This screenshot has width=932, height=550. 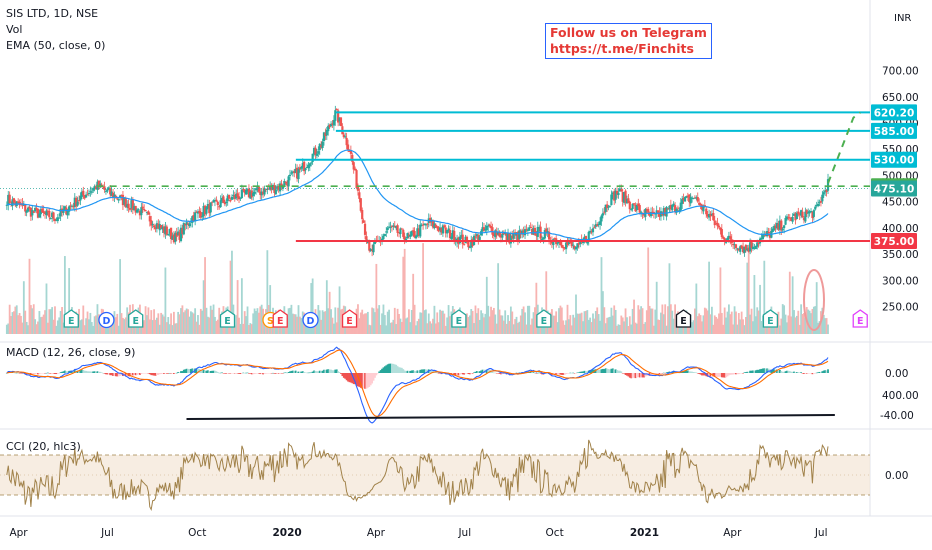 What do you see at coordinates (894, 190) in the screenshot?
I see `price-label-text: 475.10` at bounding box center [894, 190].